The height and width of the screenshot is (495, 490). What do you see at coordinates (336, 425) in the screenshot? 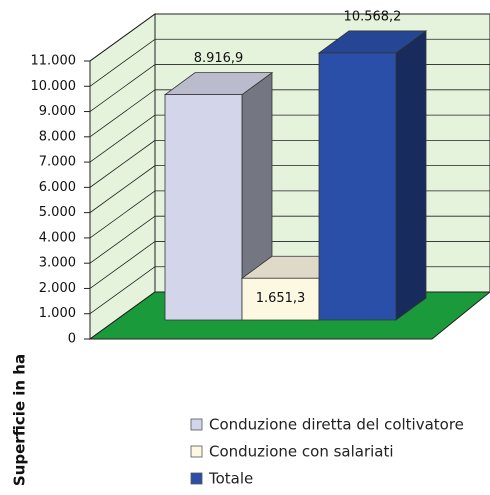
I see `legend-label: Conduzione diretta del coltivatore` at bounding box center [336, 425].